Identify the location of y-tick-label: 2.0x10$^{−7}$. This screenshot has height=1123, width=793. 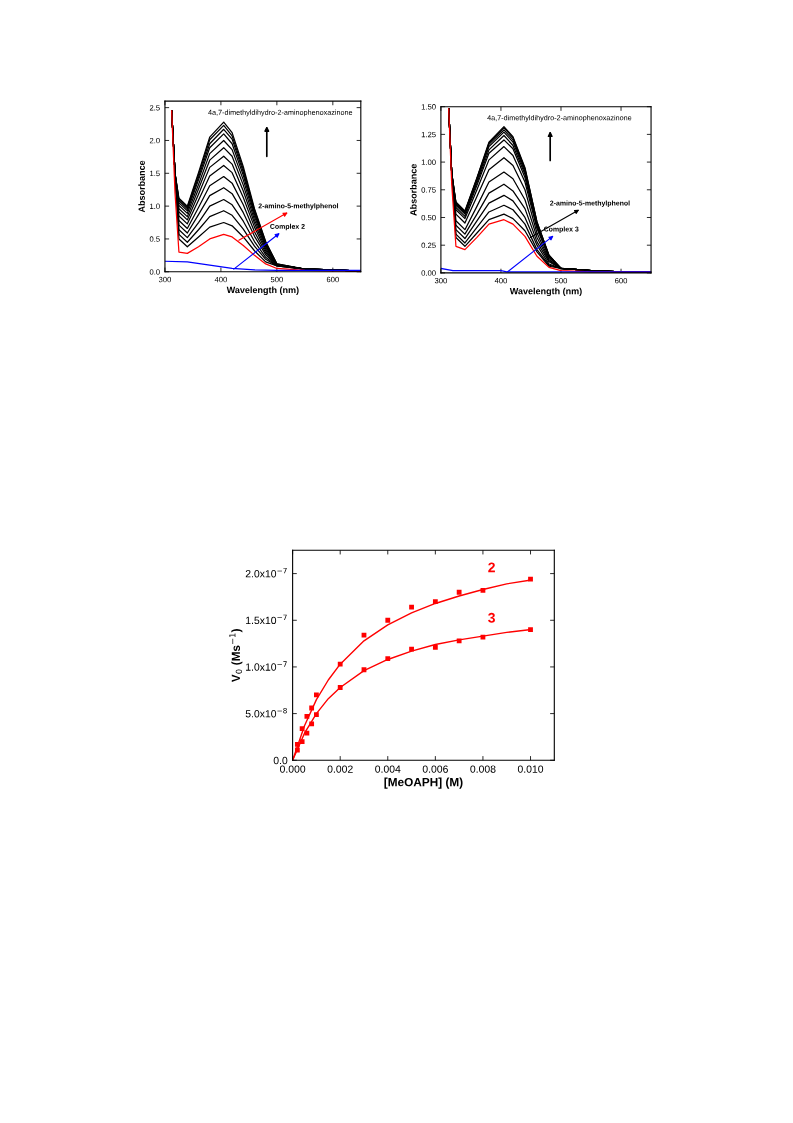
(266, 573).